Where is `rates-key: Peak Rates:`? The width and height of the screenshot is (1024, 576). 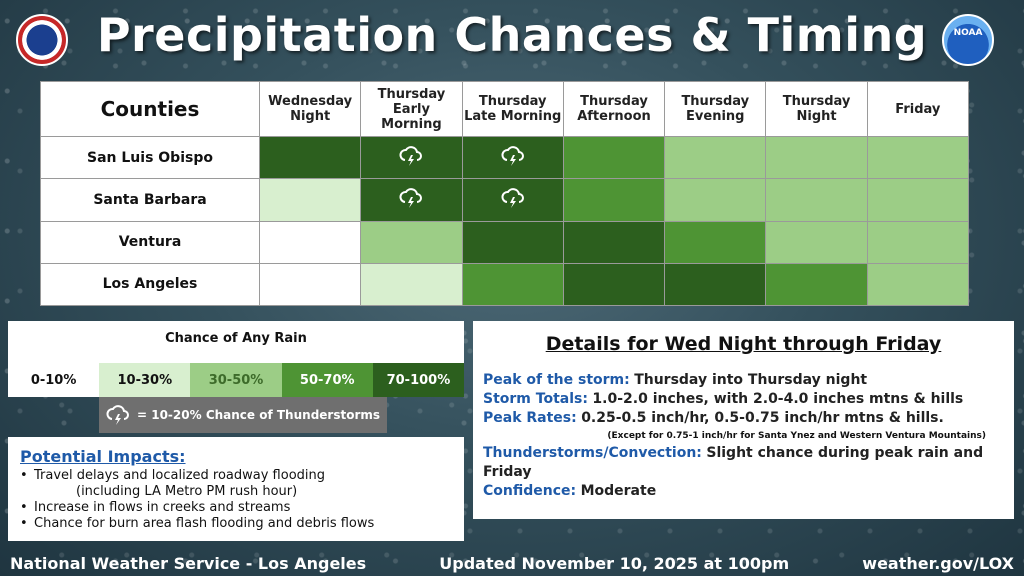 rates-key: Peak Rates: is located at coordinates (530, 418).